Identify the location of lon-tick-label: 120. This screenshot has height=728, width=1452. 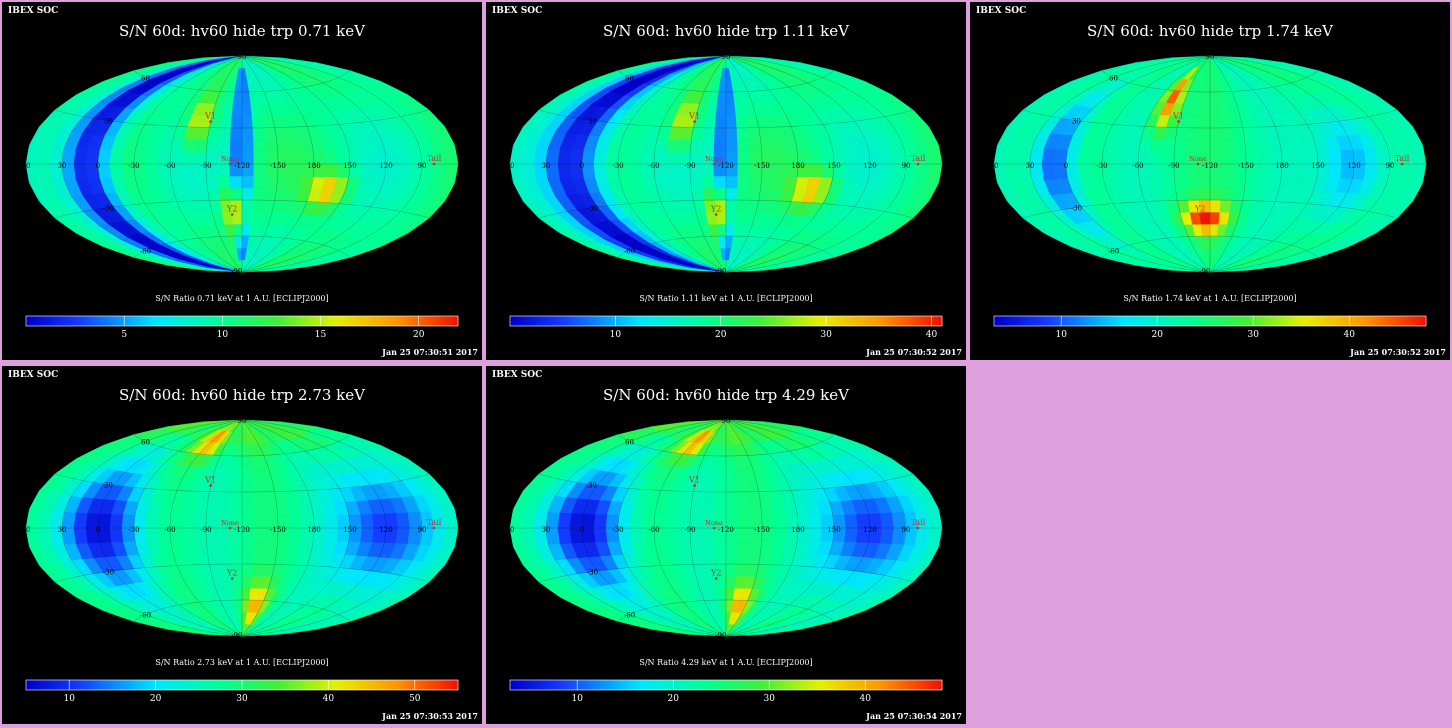
(869, 166).